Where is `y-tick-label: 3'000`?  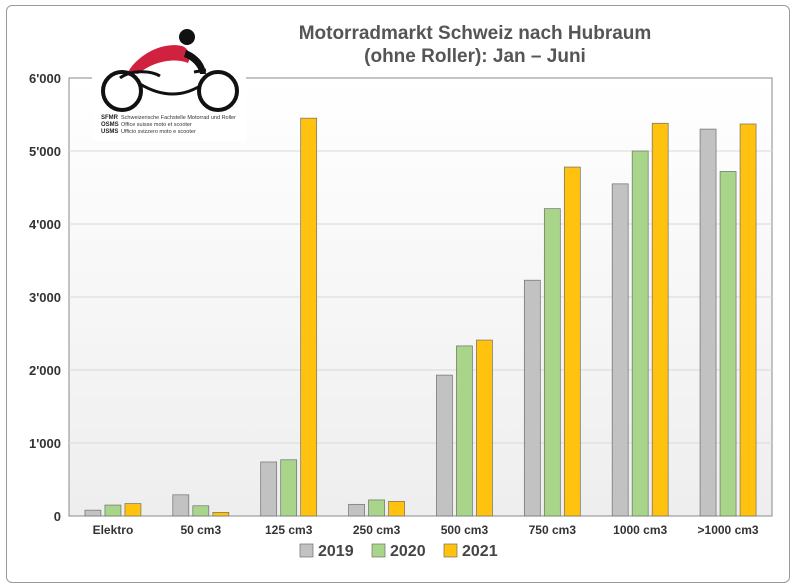
y-tick-label: 3'000 is located at coordinates (45, 297).